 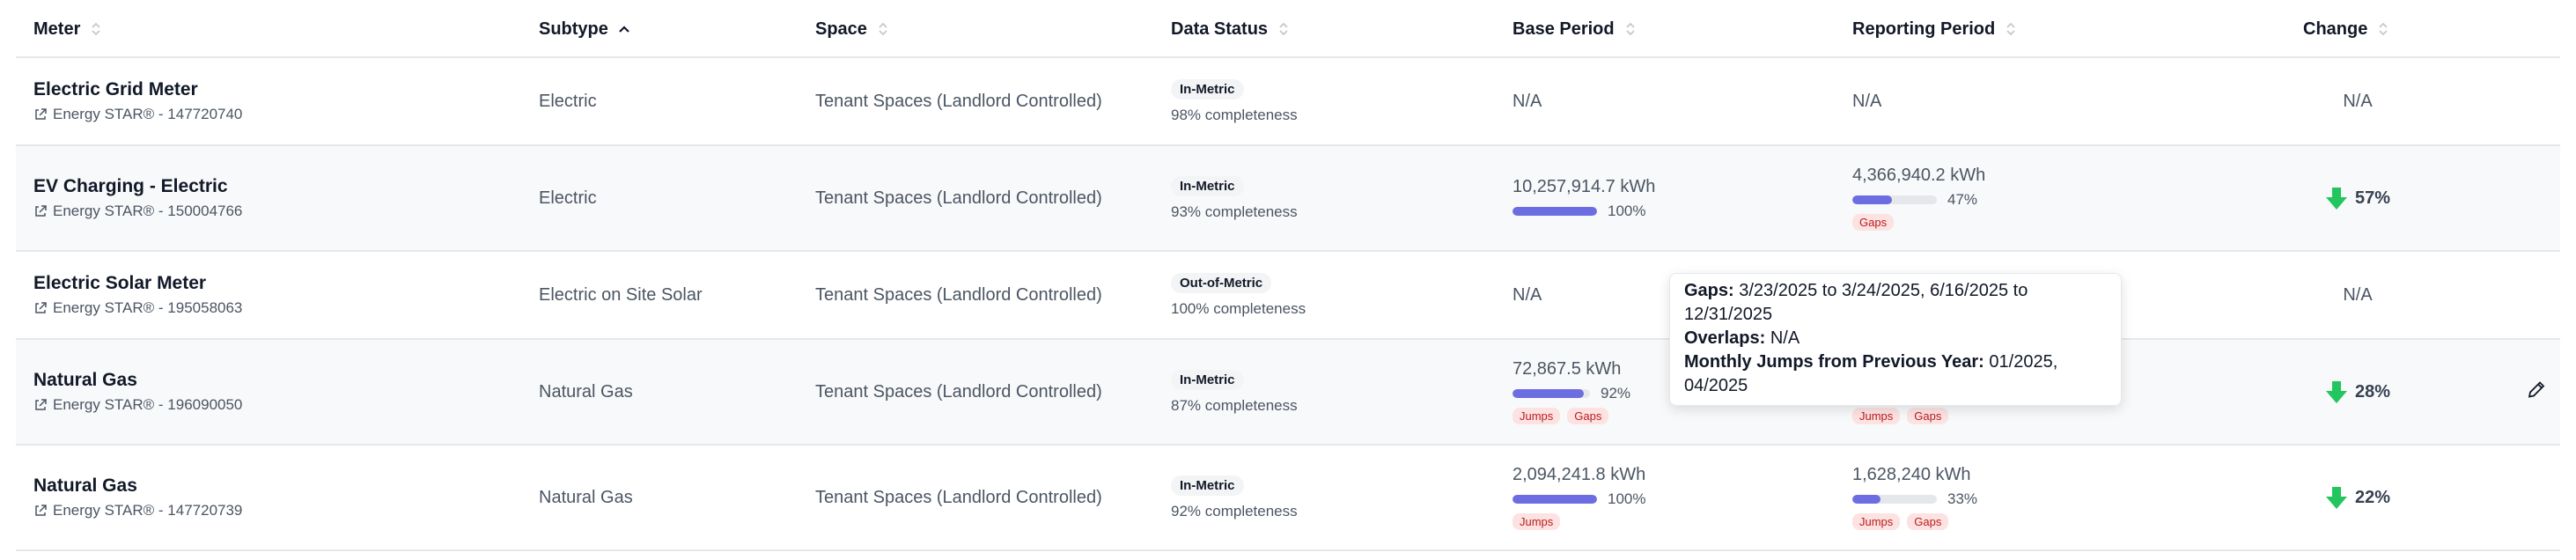 I want to click on tooltip-jumps-label: Monthly Jumps from Previous Year:, so click(x=1834, y=362).